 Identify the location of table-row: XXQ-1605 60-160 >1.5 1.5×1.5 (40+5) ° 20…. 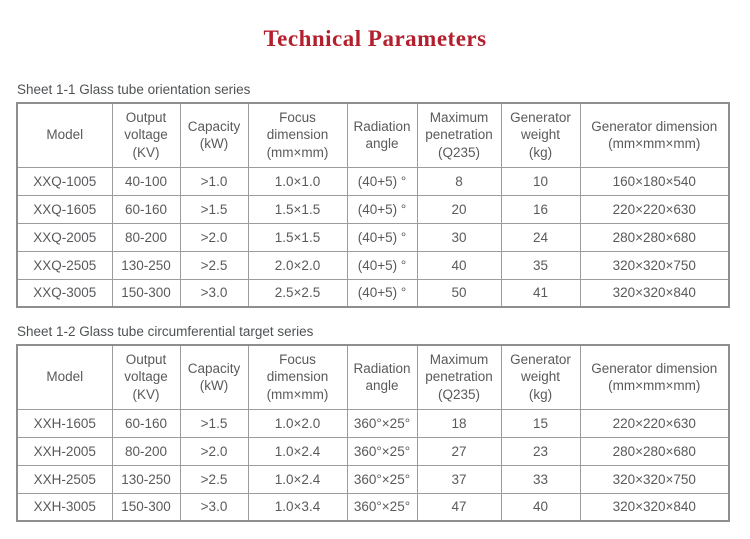
(373, 209).